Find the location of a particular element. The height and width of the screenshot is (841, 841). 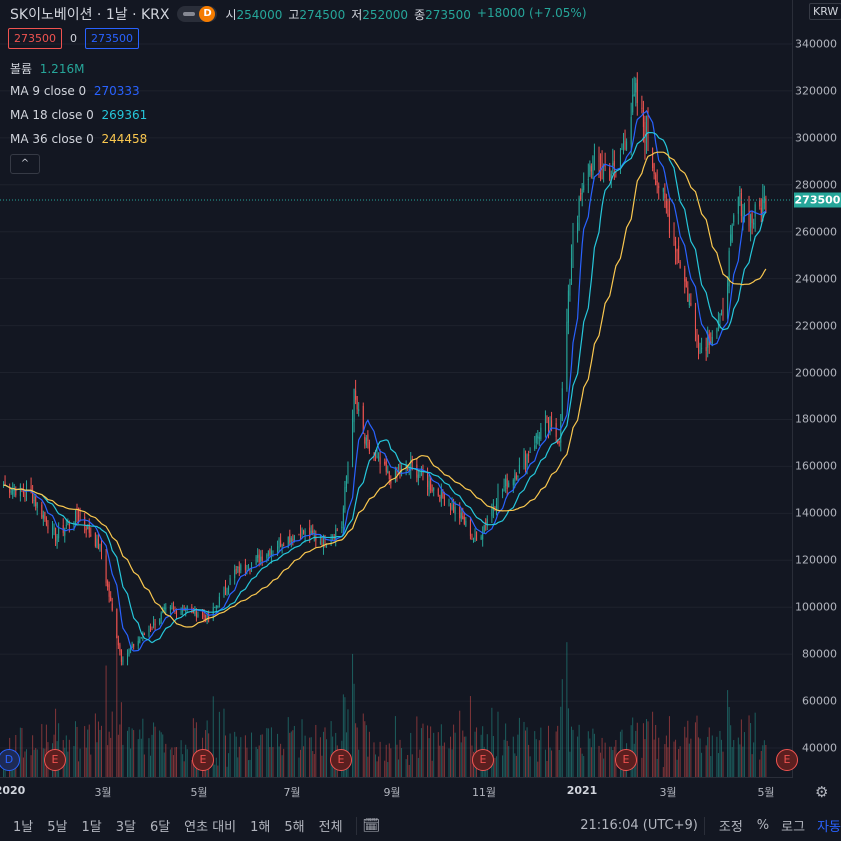

dividend-toggle: D is located at coordinates (197, 14).